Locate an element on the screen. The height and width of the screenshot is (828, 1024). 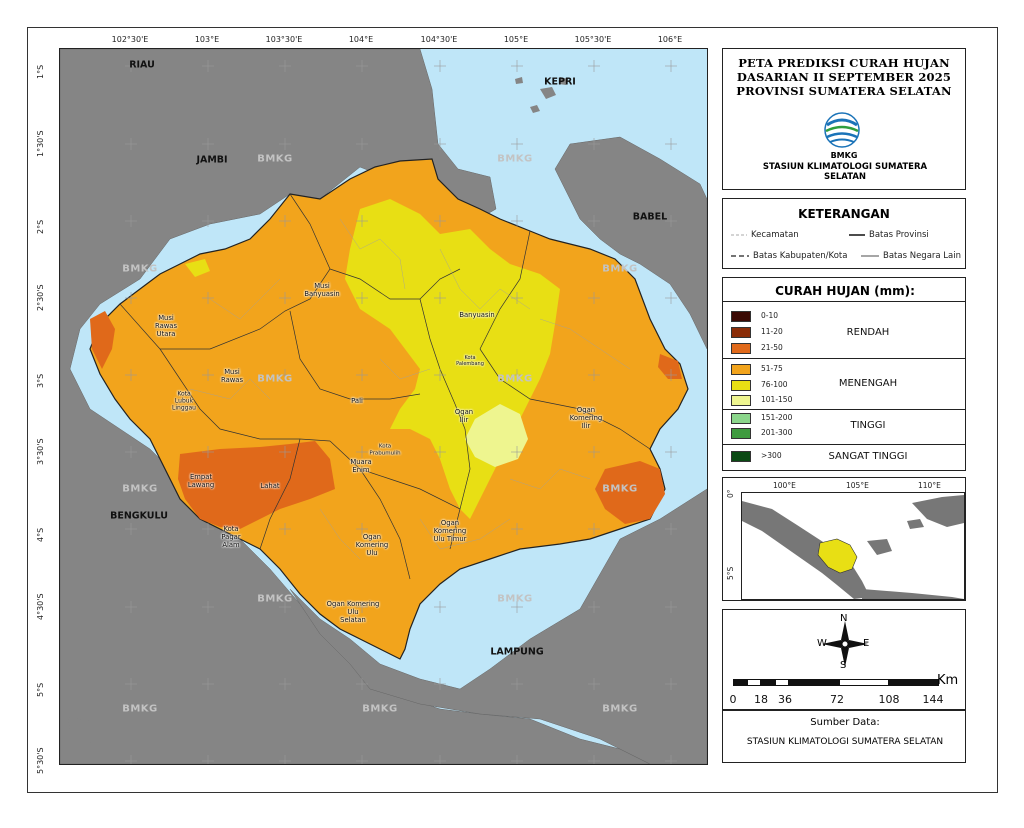
label-ogan-komering-ulu: Ogan Komering Ulu is located at coordinates (372, 545).